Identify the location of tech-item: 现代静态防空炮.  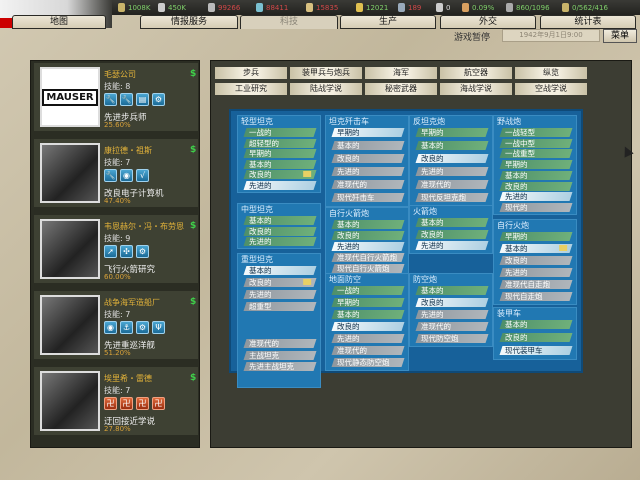
(368, 362).